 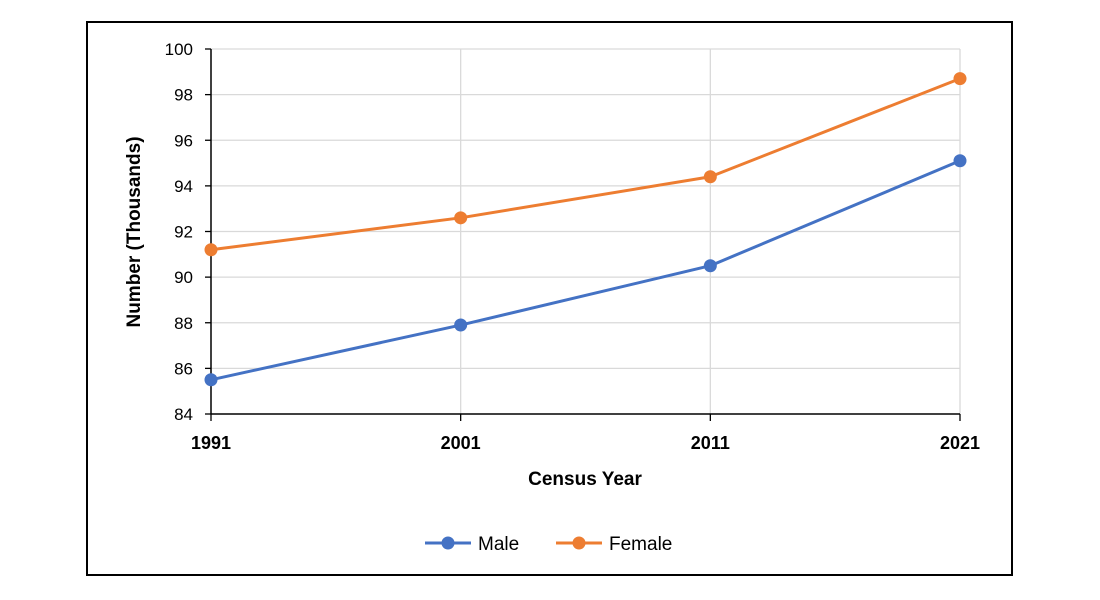 I want to click on y-axis-ticks: 84 86 88 90 92 94 96 98 100, so click(x=179, y=232).